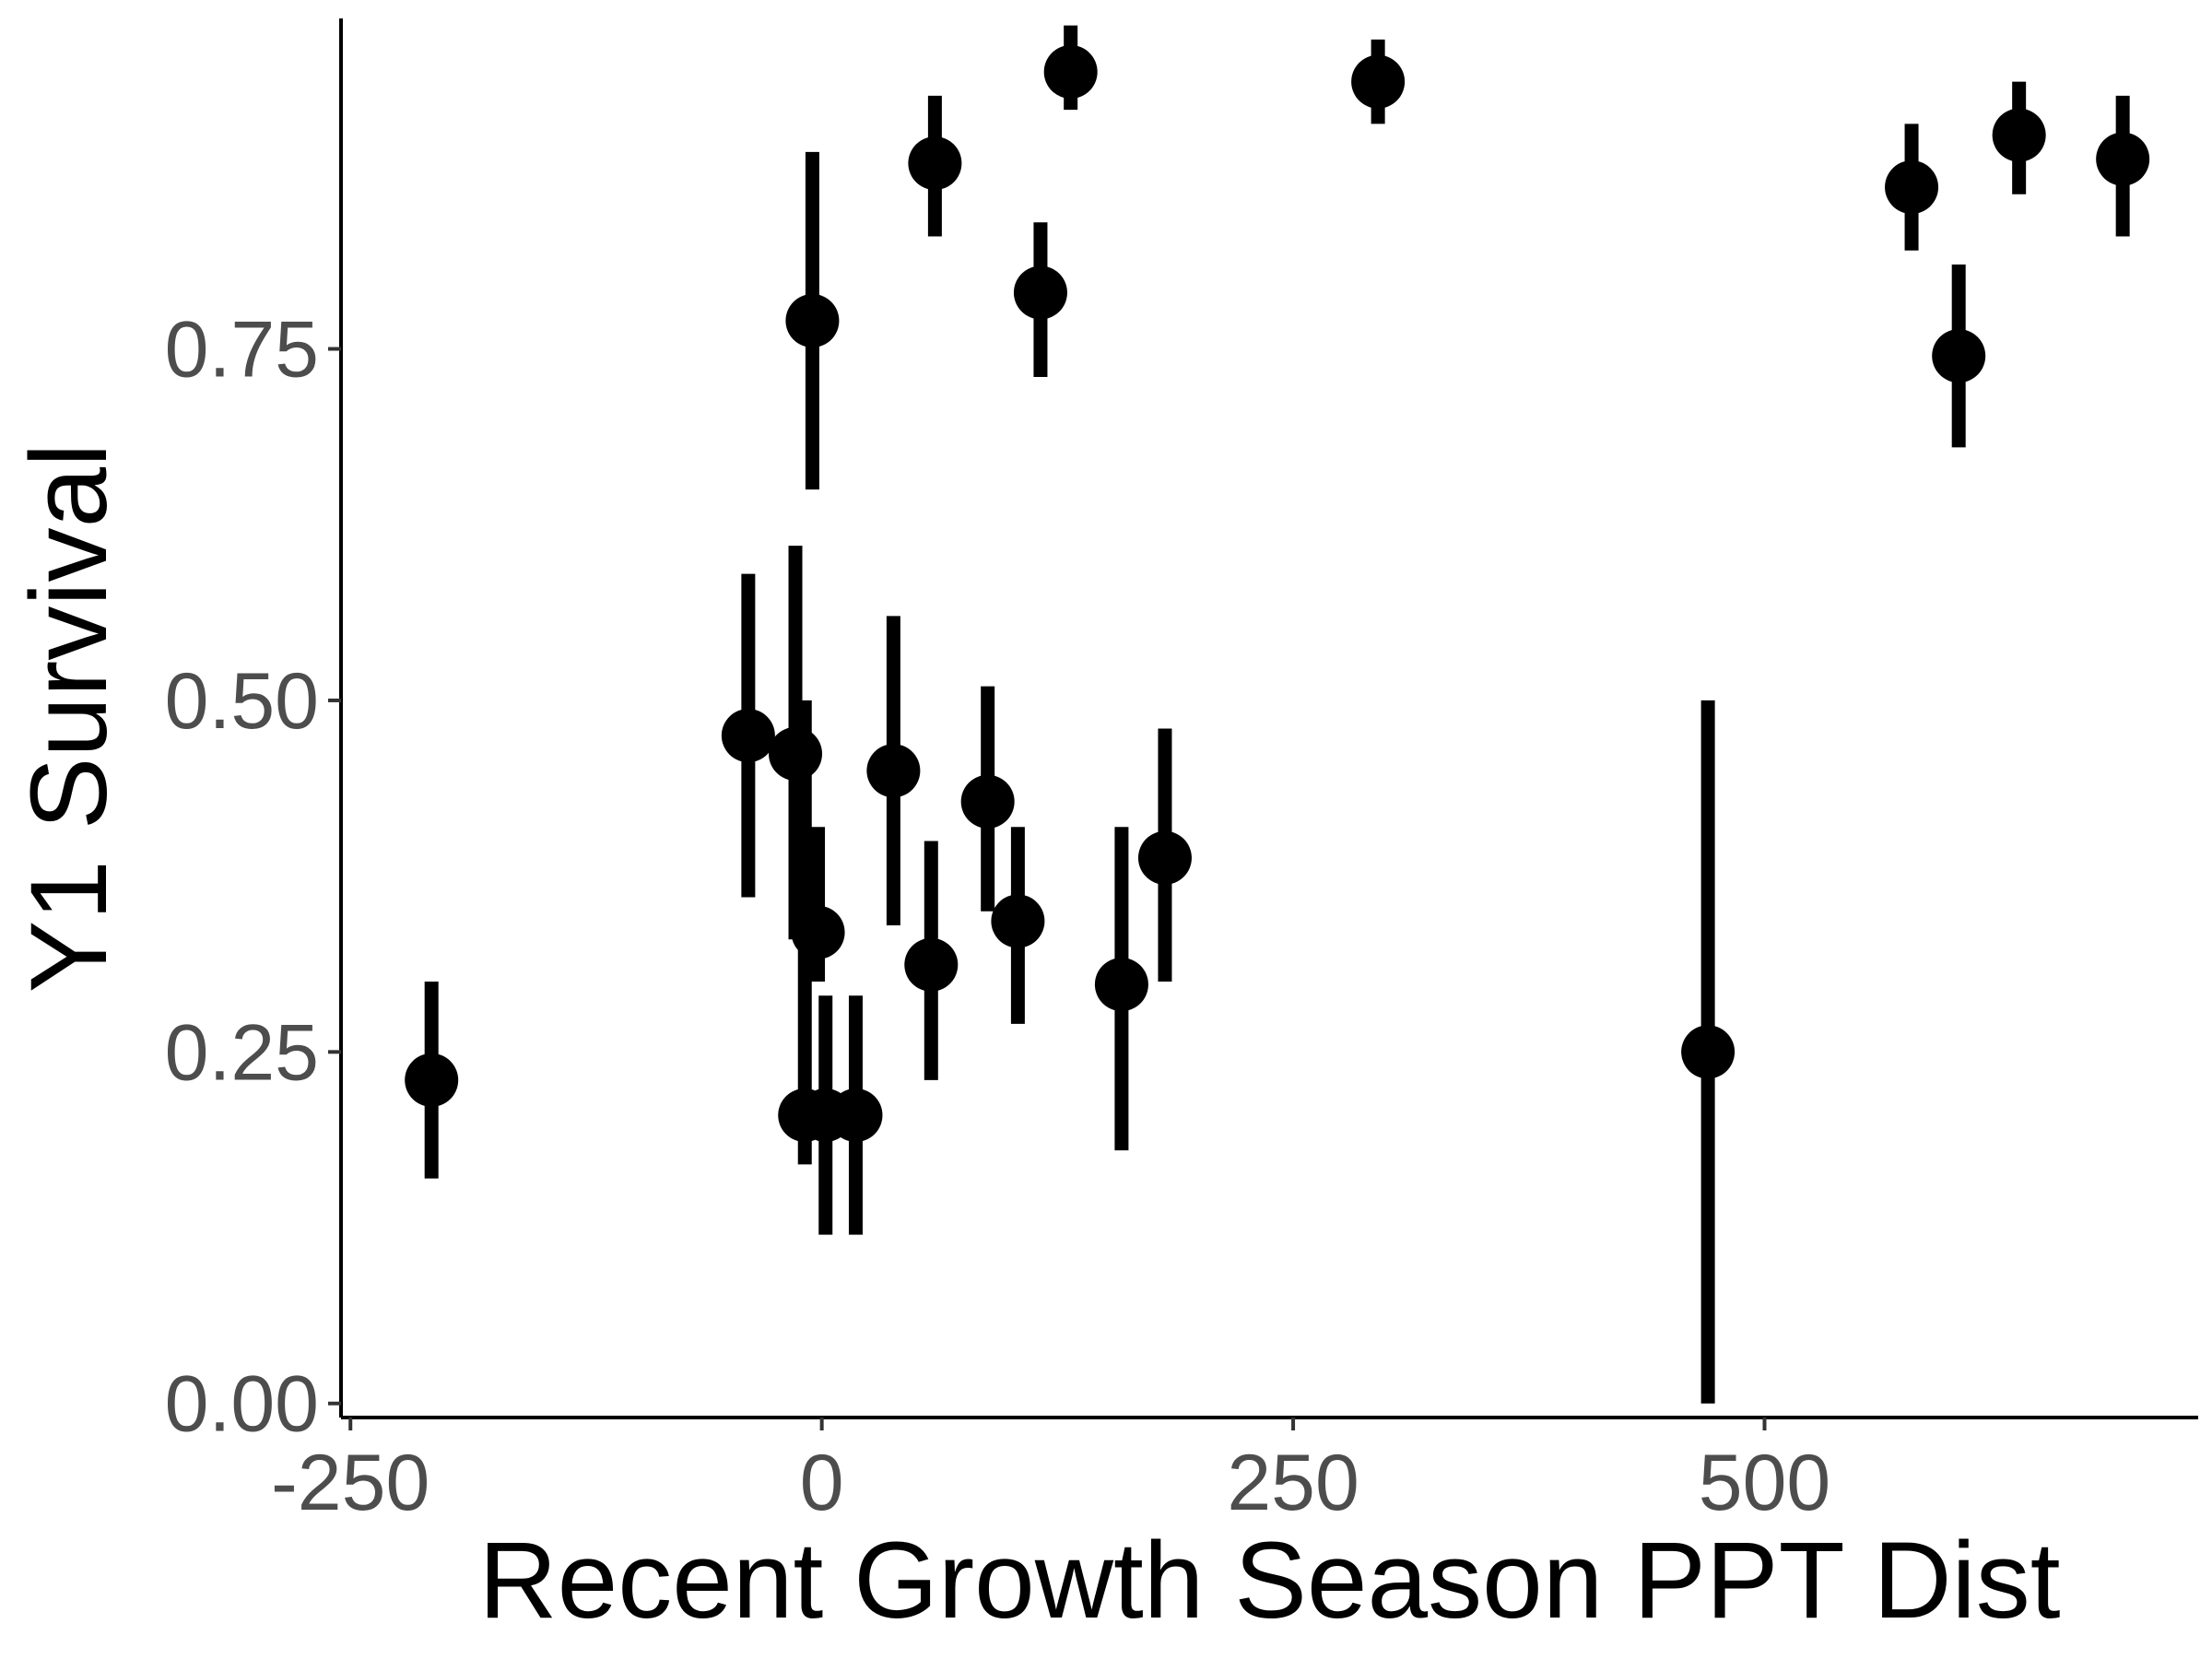 The width and height of the screenshot is (2212, 1659). What do you see at coordinates (253, 877) in the screenshot?
I see `y-axis-ticks: 0.00 0.25 0.50 0.75` at bounding box center [253, 877].